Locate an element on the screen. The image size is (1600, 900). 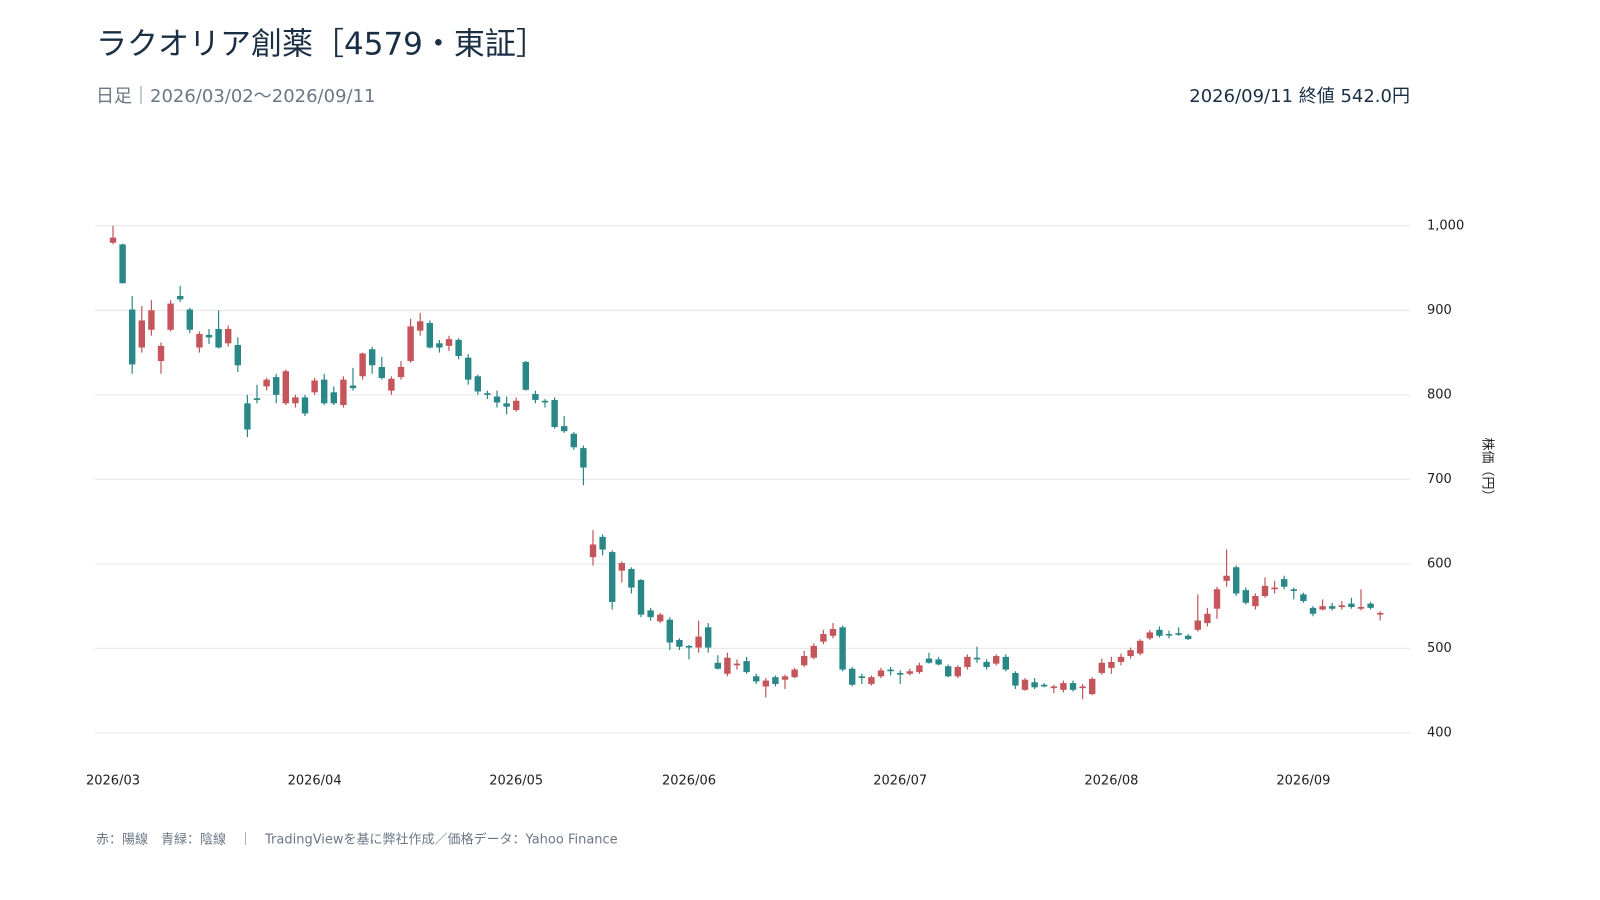
chart-subtitle: 日足｜2026/03/02〜2026/09/11 is located at coordinates (236, 96).